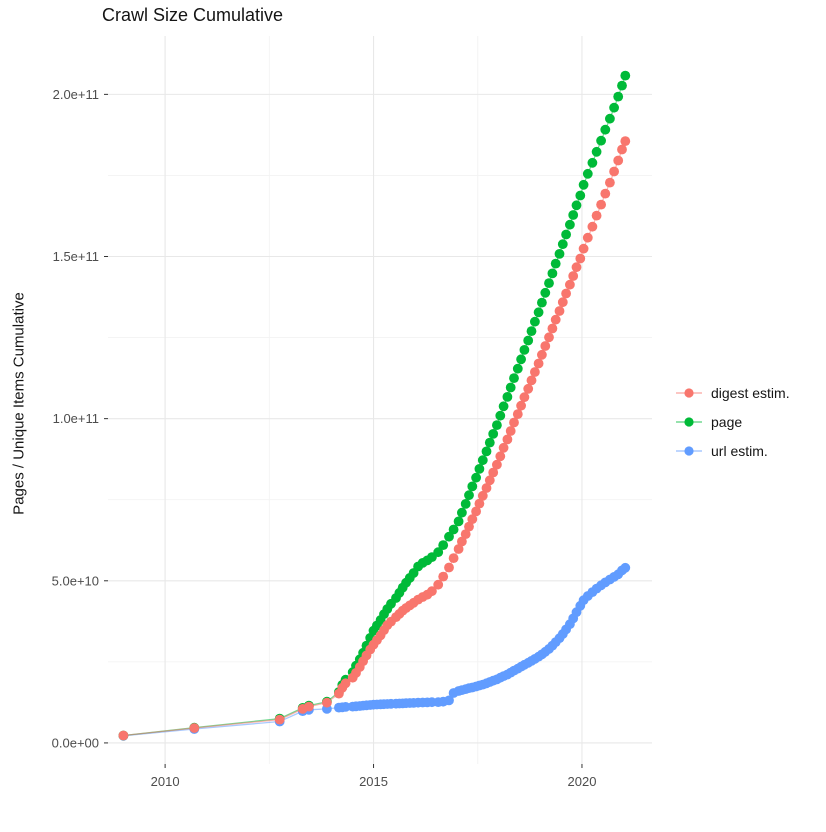 The height and width of the screenshot is (832, 826). What do you see at coordinates (193, 15) in the screenshot?
I see `chart-title: Crawl Size Cumulative` at bounding box center [193, 15].